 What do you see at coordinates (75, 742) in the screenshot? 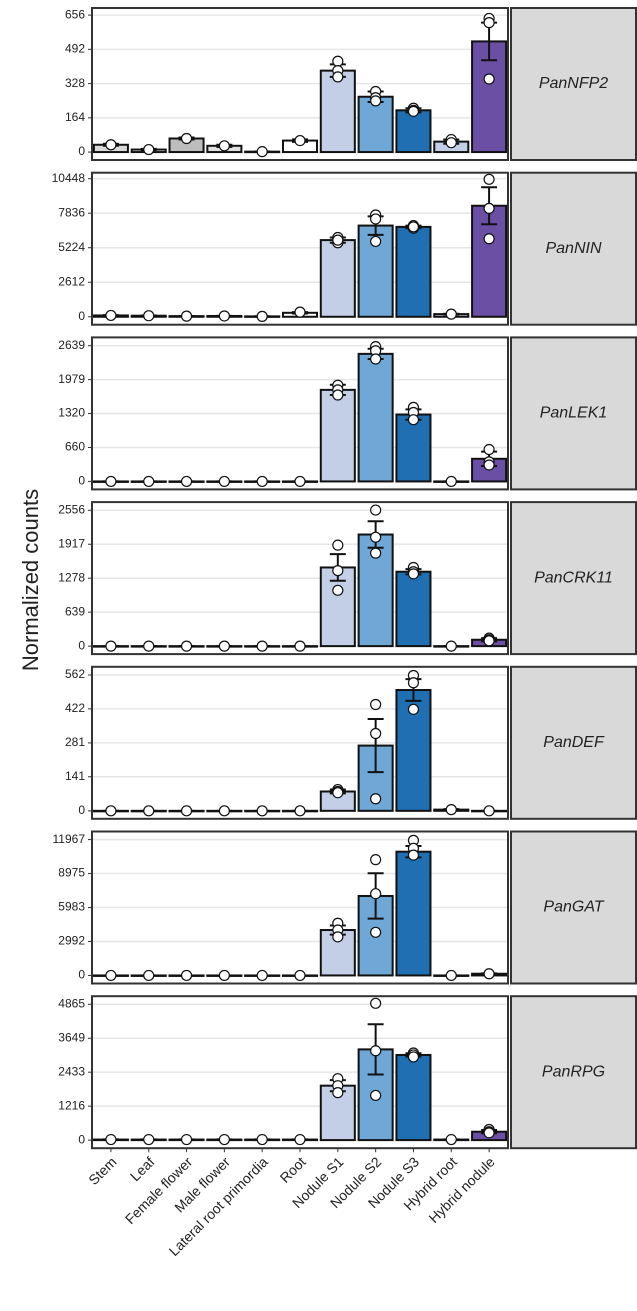
I see `y-tick-label: 281` at bounding box center [75, 742].